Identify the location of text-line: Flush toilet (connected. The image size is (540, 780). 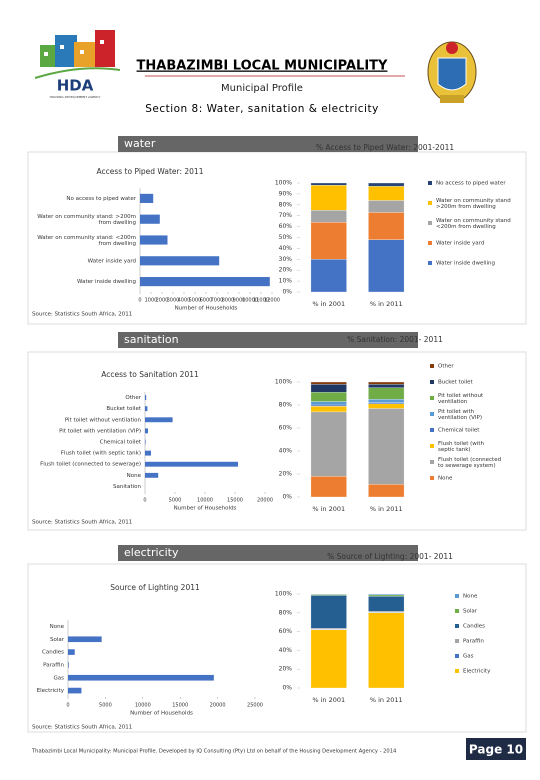
(469, 460).